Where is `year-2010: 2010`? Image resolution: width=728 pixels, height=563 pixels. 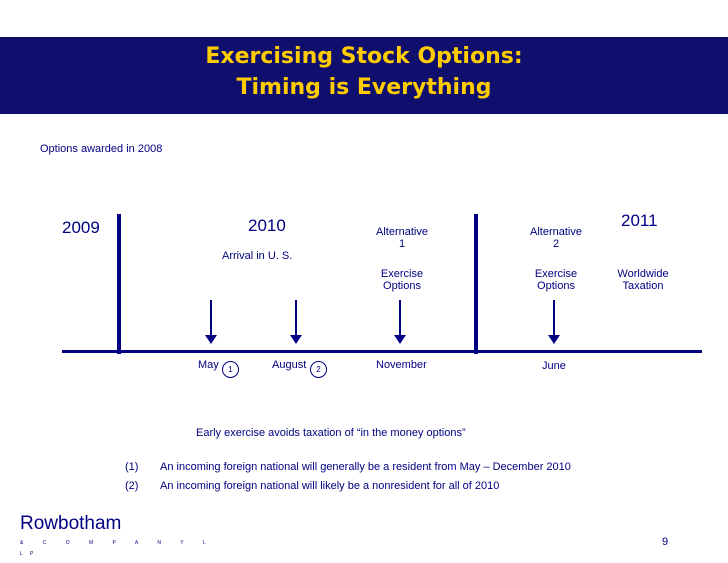 year-2010: 2010 is located at coordinates (267, 225).